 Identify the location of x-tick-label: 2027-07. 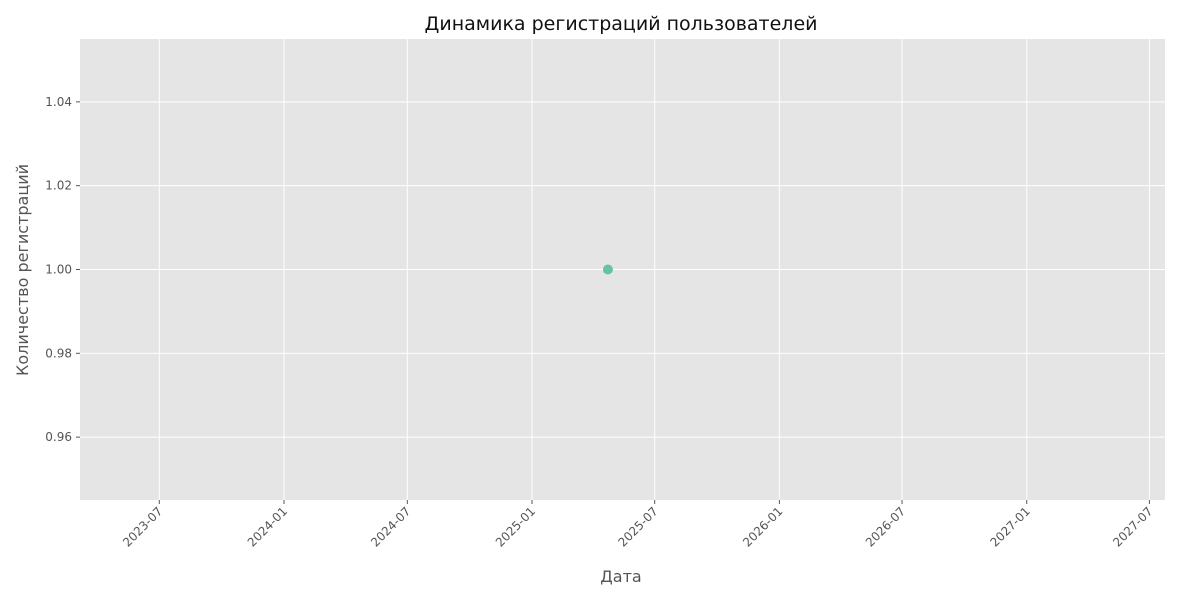
(1132, 526).